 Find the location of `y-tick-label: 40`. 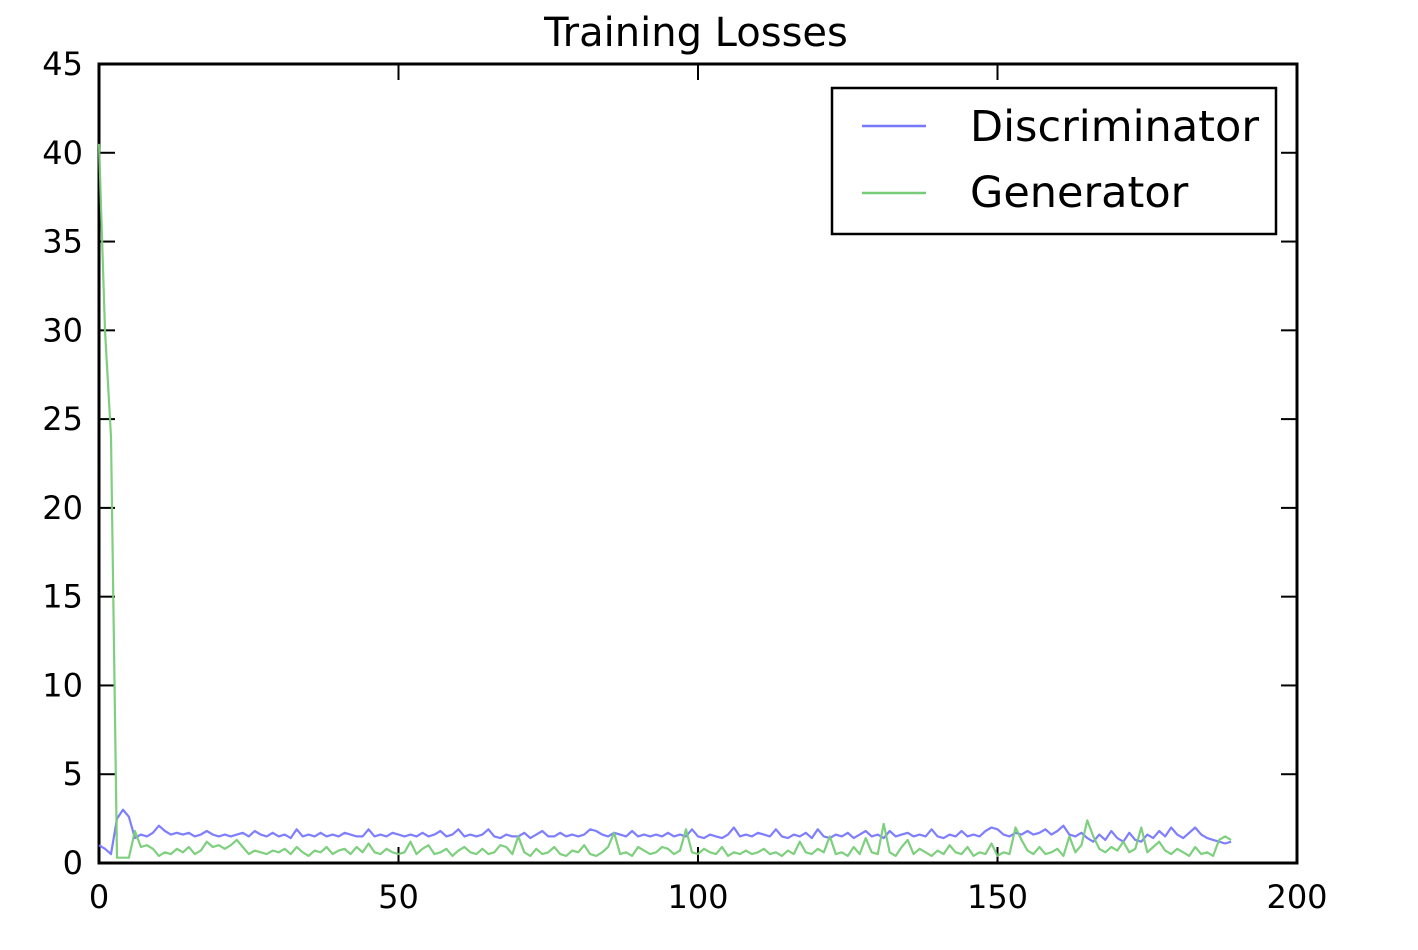

y-tick-label: 40 is located at coordinates (62, 153).